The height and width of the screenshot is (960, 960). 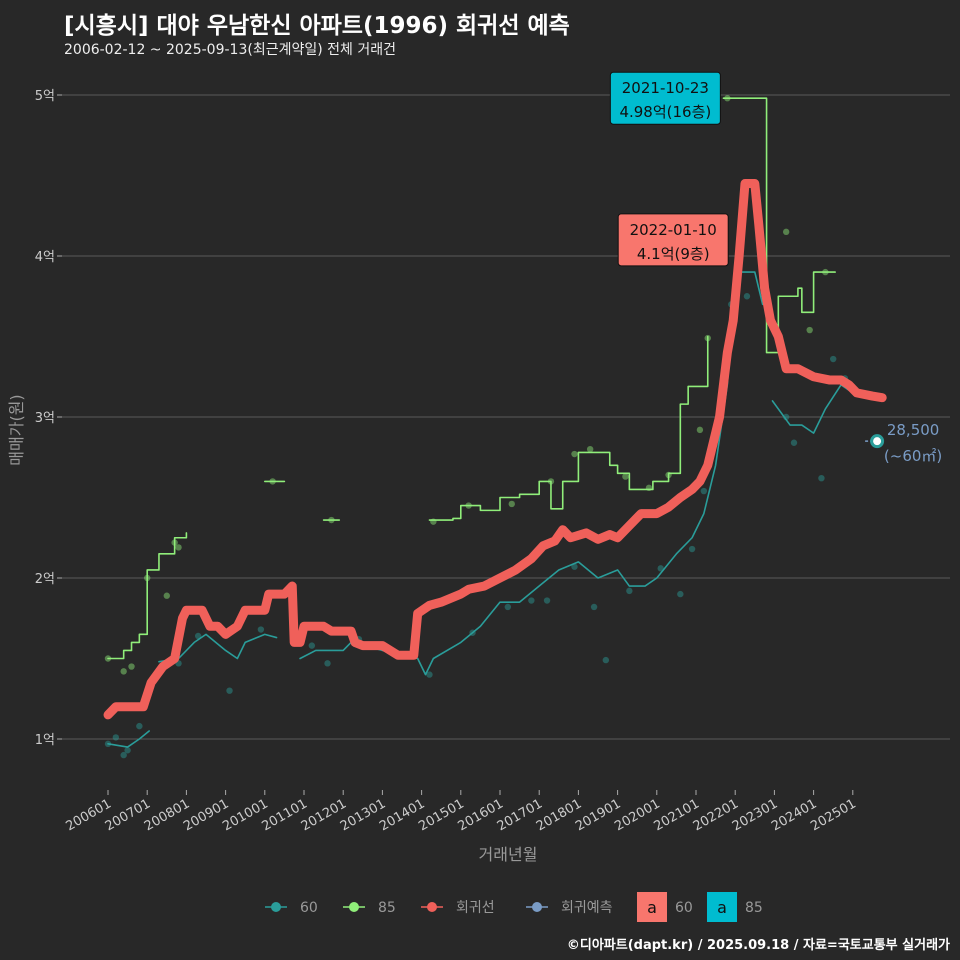 What do you see at coordinates (754, 908) in the screenshot?
I see `legend-box-label: 85` at bounding box center [754, 908].